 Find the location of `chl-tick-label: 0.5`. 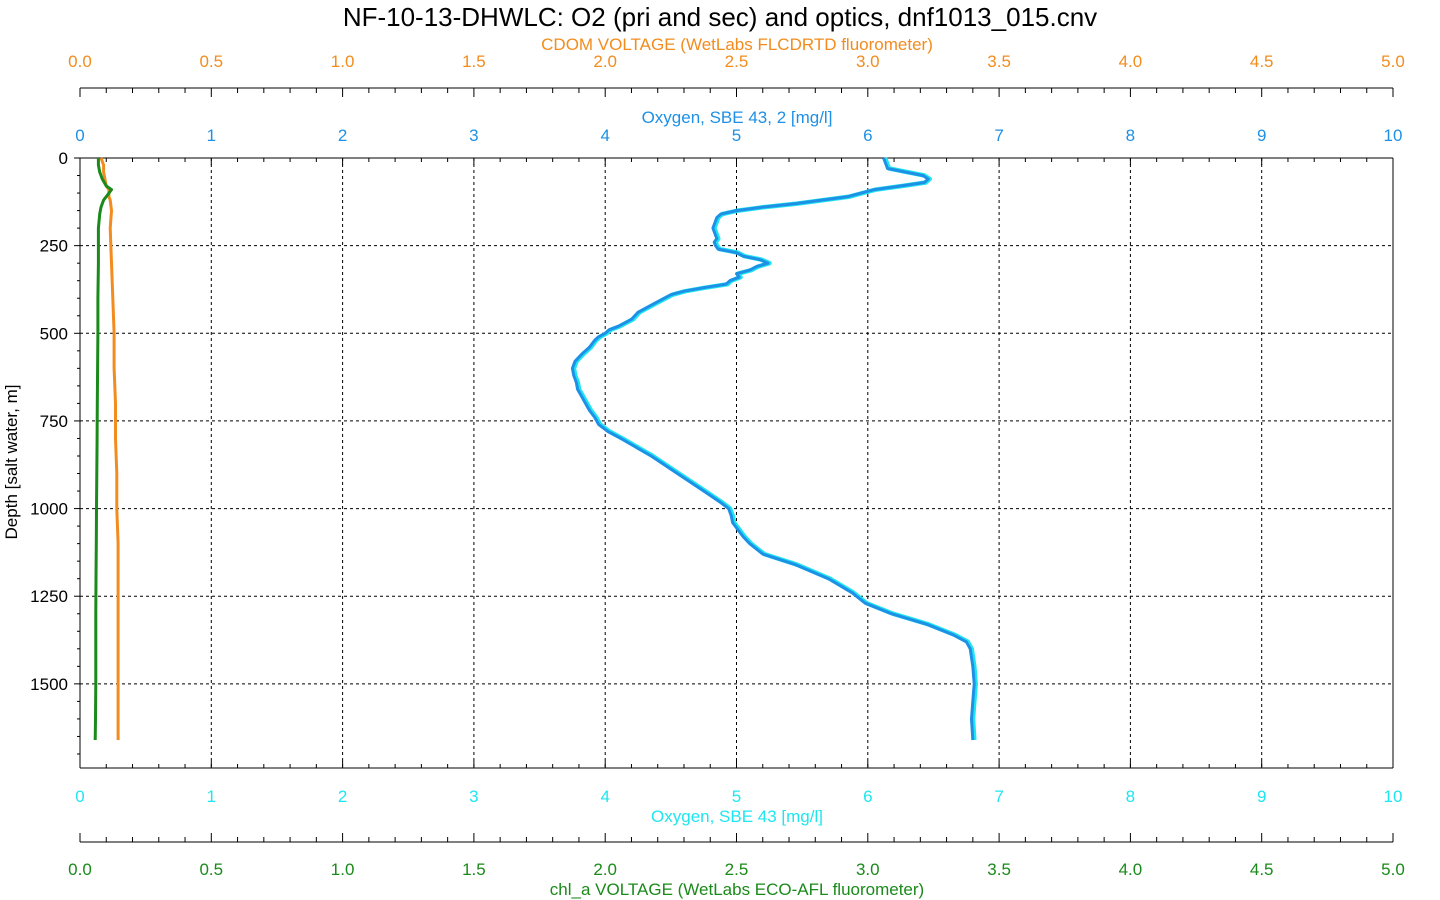

chl-tick-label: 0.5 is located at coordinates (211, 869).